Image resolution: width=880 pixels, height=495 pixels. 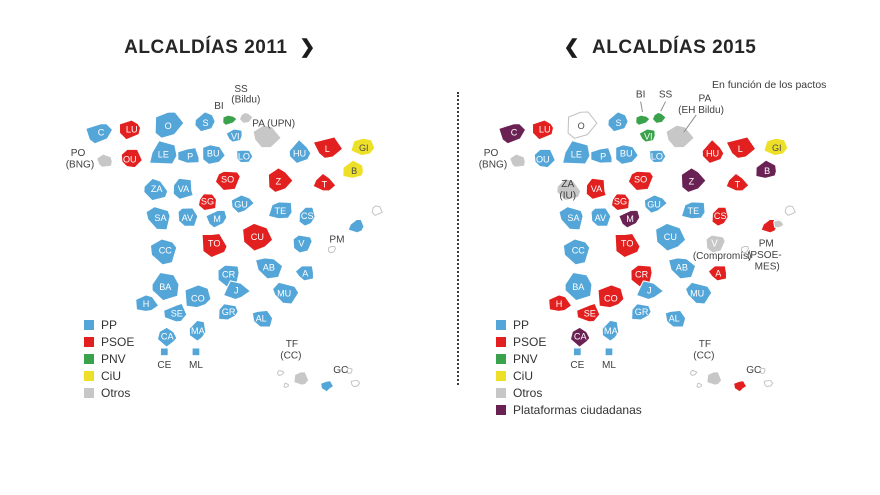 I want to click on province-H, so click(x=560, y=303).